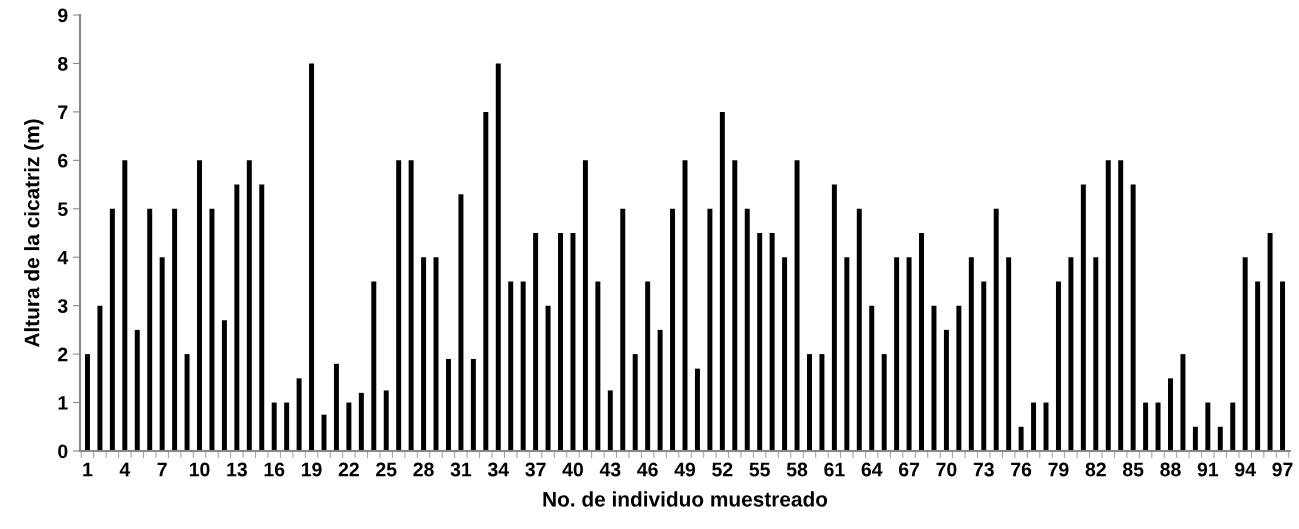 The height and width of the screenshot is (529, 1299). Describe the element at coordinates (1282, 469) in the screenshot. I see `x-tick-label: 97` at that location.